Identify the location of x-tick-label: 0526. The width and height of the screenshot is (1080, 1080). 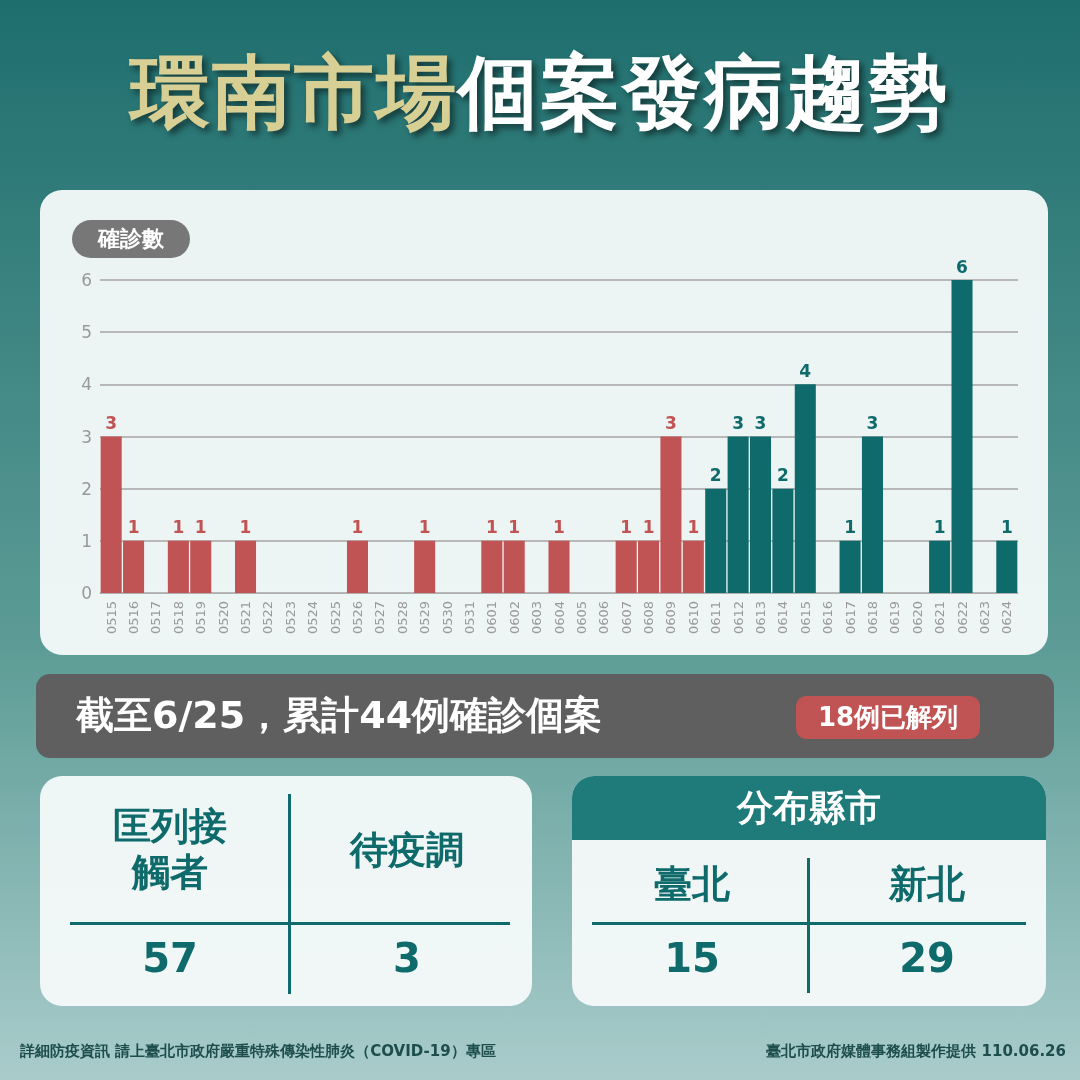
(357, 618).